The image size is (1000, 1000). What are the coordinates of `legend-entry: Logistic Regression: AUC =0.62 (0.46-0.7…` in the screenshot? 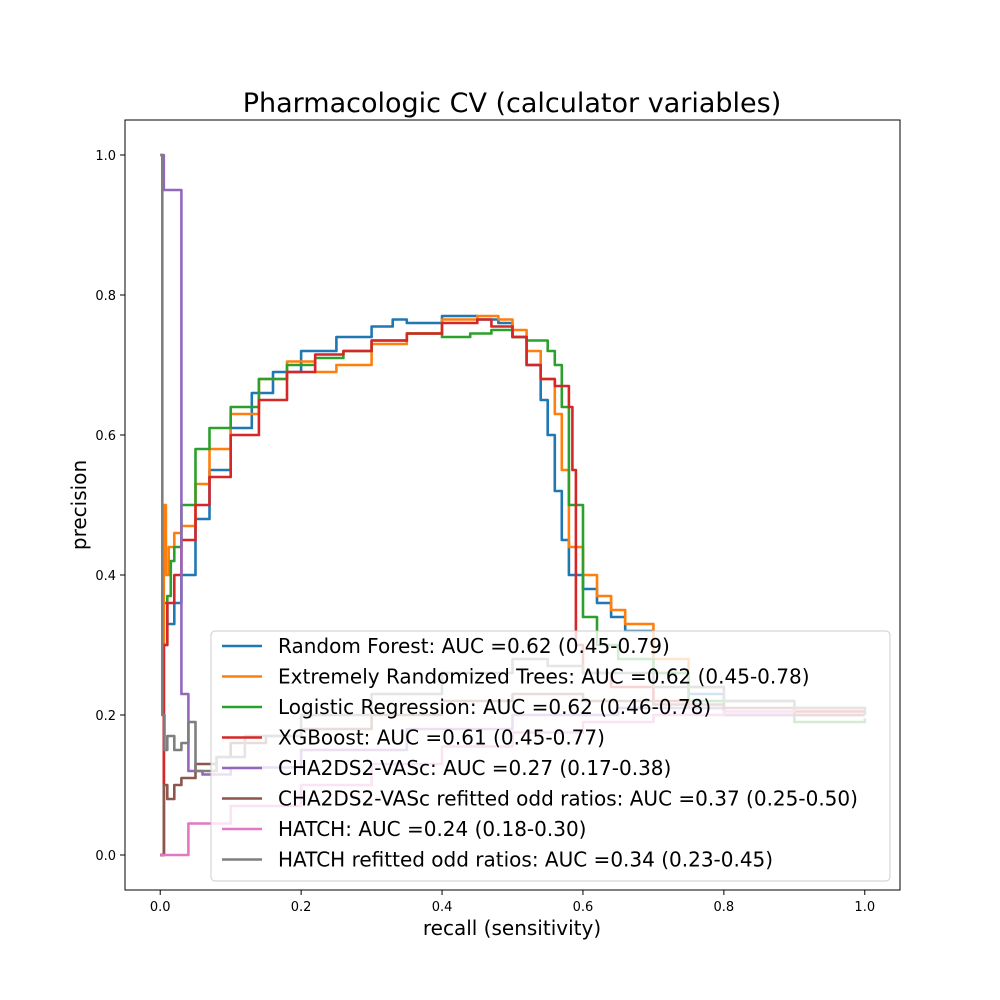 It's located at (494, 707).